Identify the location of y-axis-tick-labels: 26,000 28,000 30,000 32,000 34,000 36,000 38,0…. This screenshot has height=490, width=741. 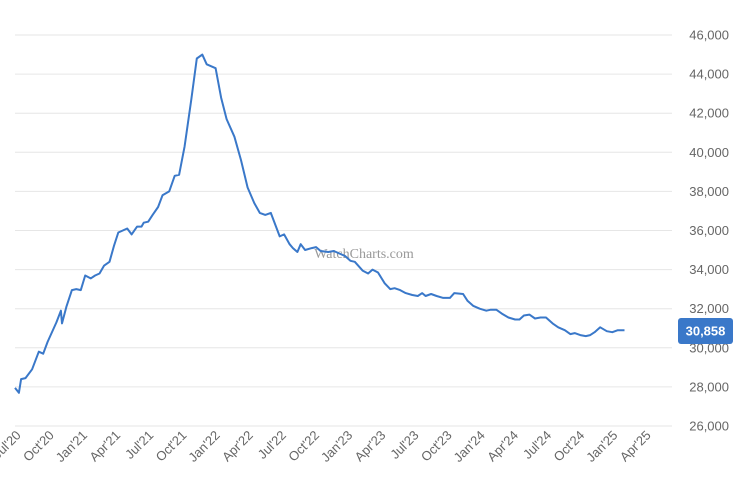
(709, 231).